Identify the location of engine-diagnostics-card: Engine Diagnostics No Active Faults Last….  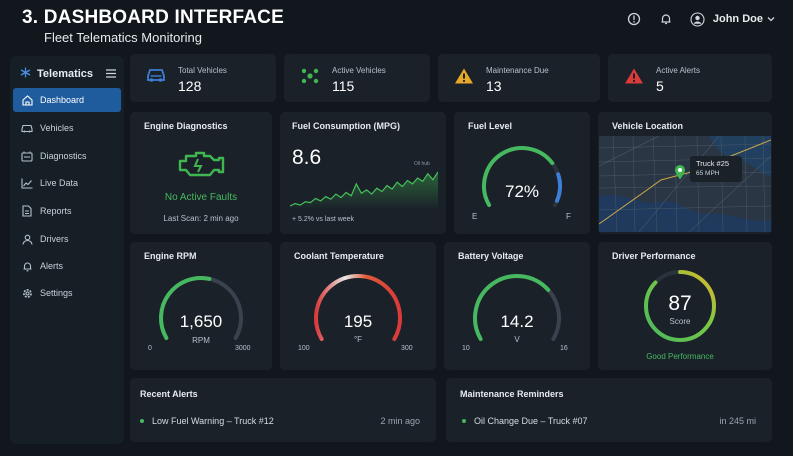
(201, 173).